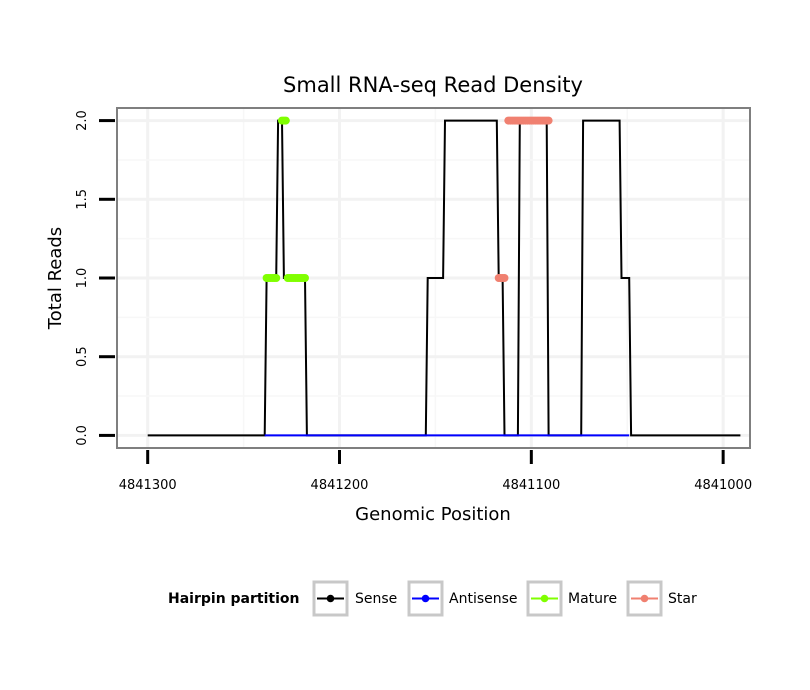 This screenshot has height=690, width=810. I want to click on y-axis: 0.0 0.5 1.0 1.5 2.0, so click(95, 278).